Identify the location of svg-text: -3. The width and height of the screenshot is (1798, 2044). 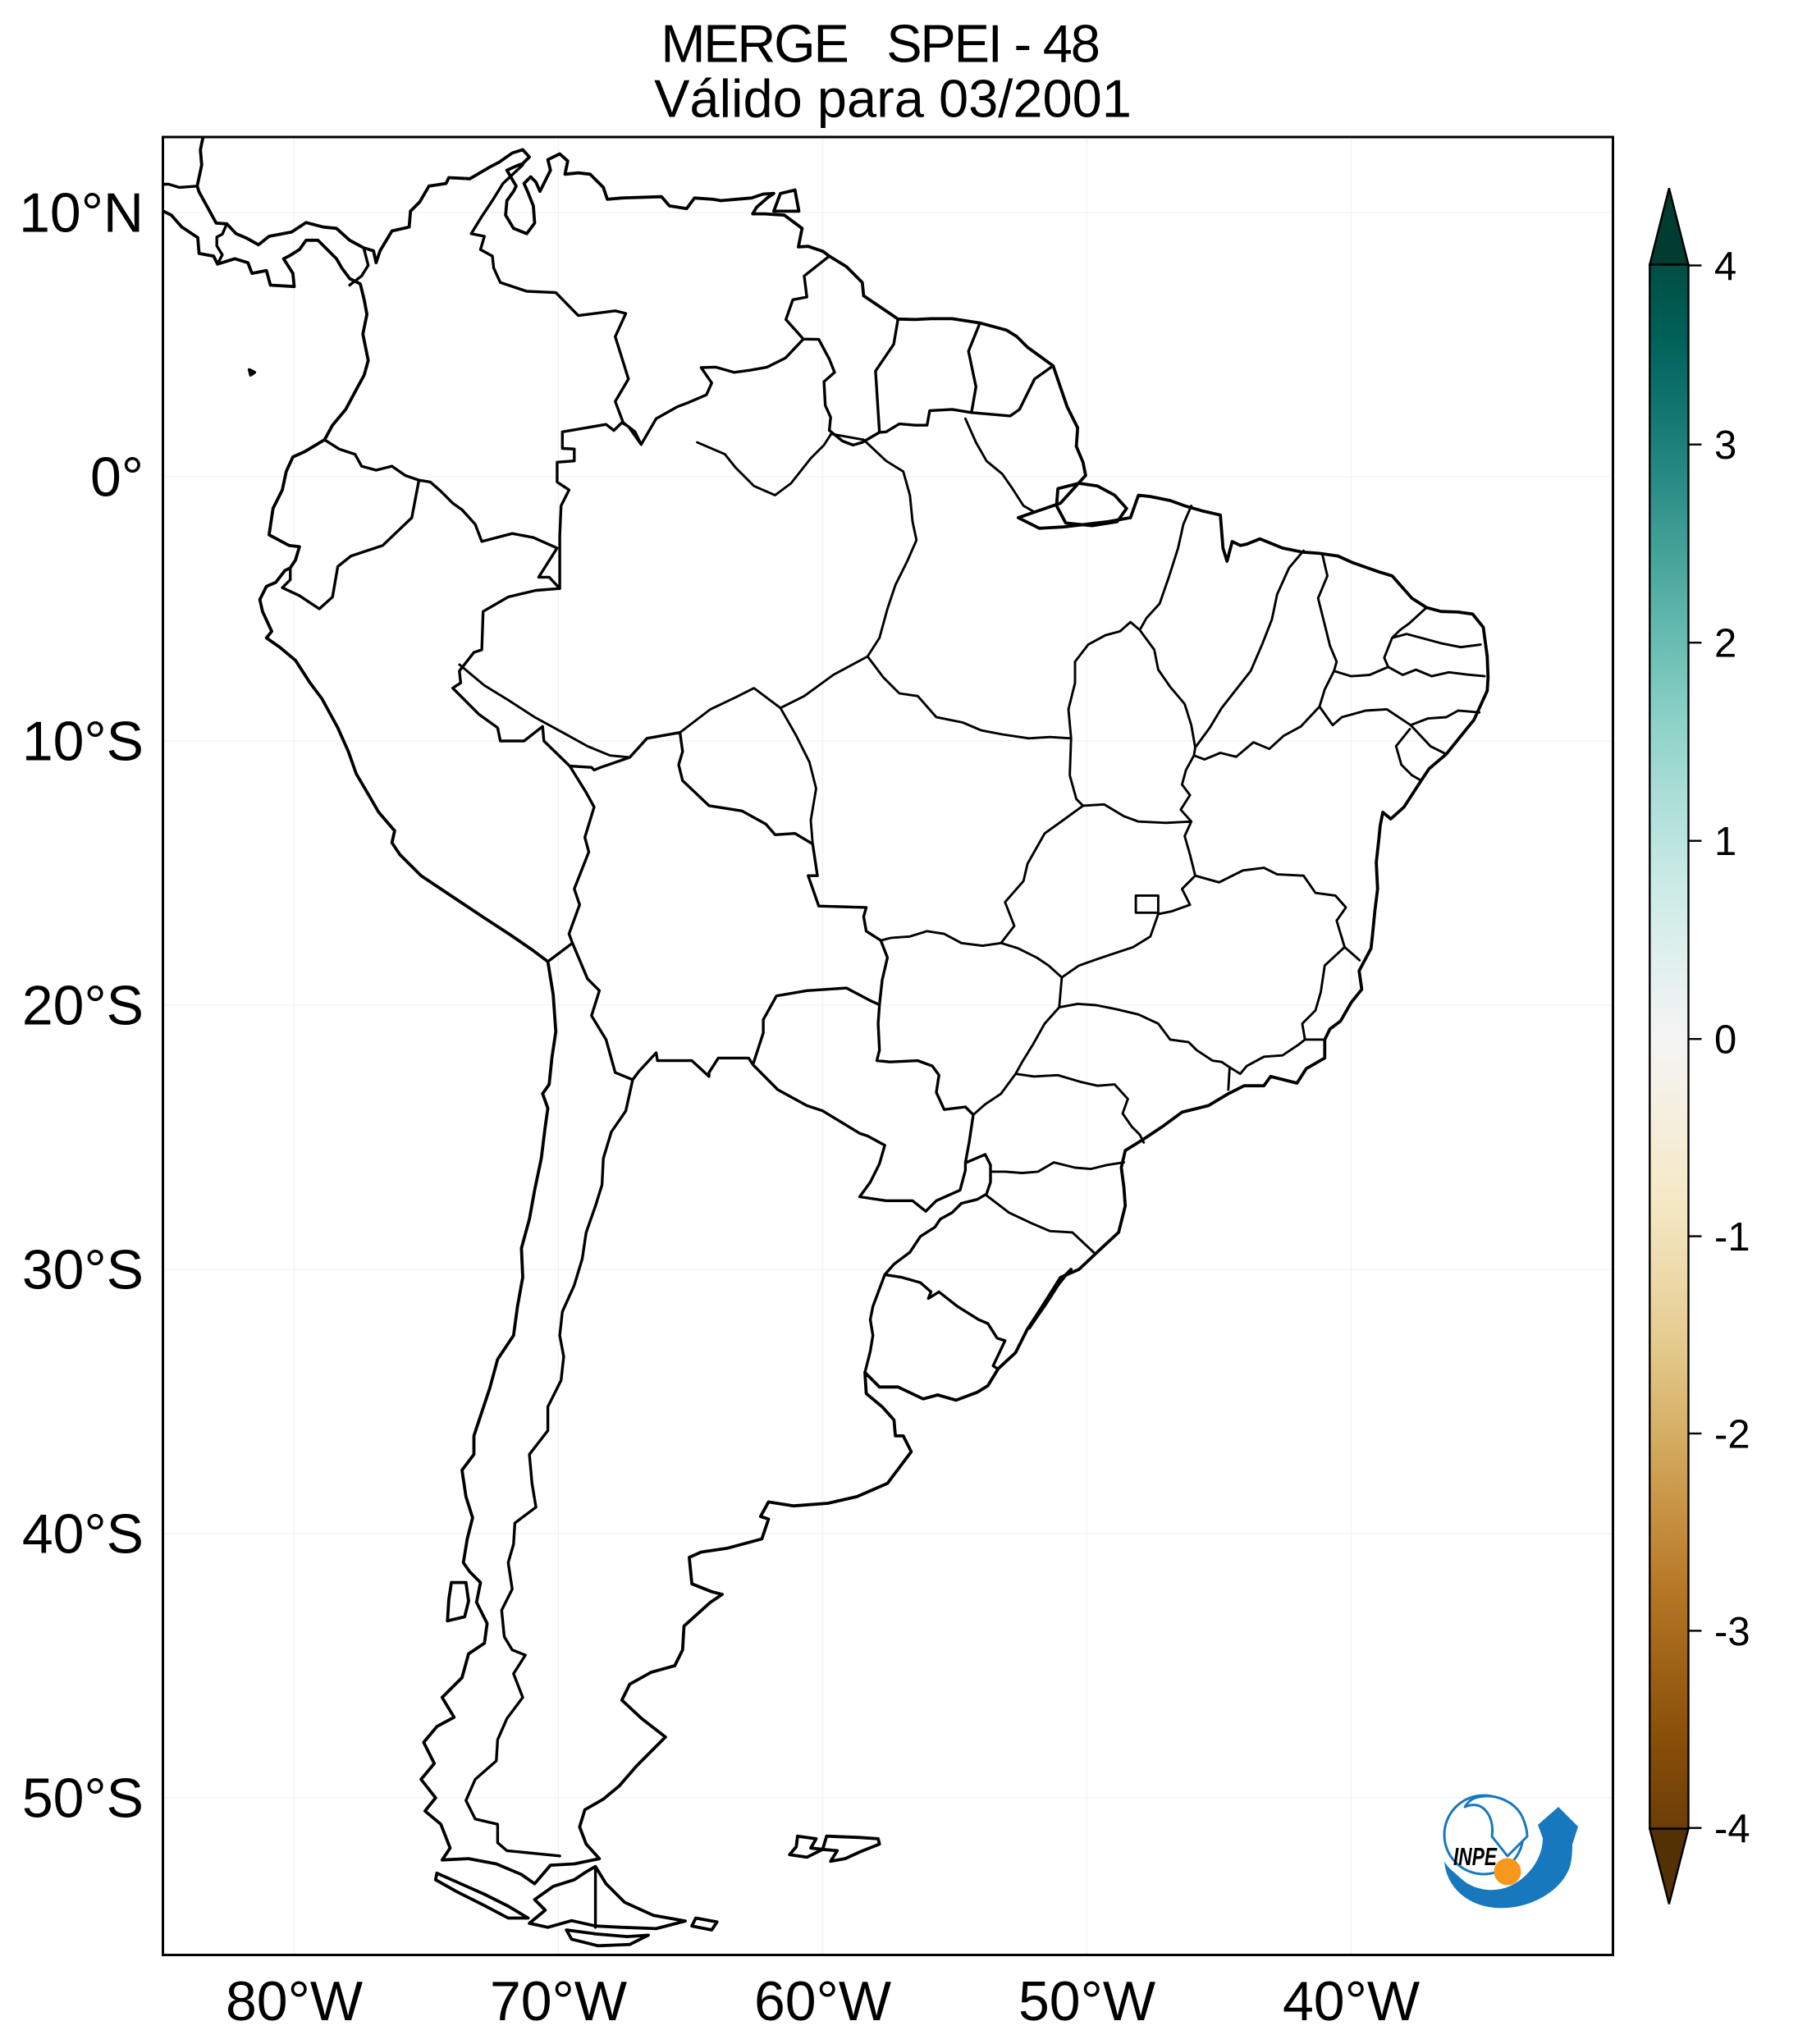
(1732, 1632).